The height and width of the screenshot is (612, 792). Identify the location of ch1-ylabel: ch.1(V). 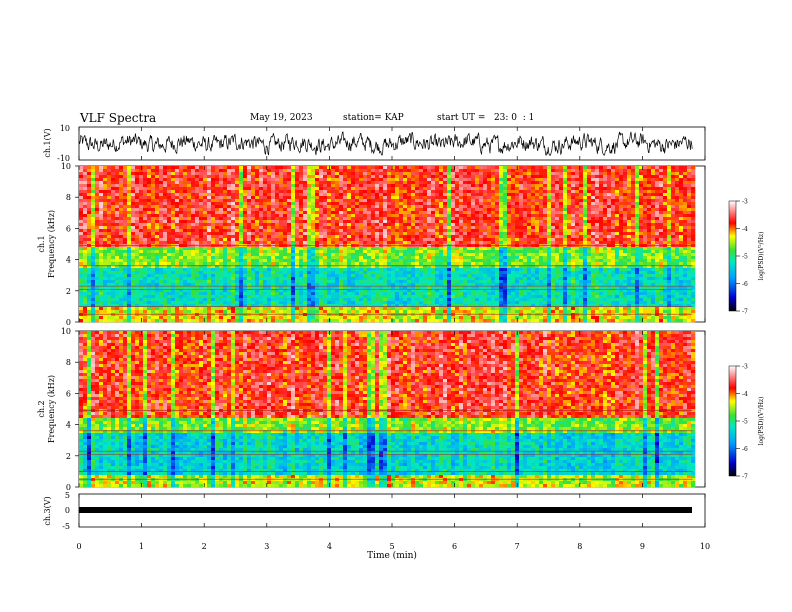
(47, 142).